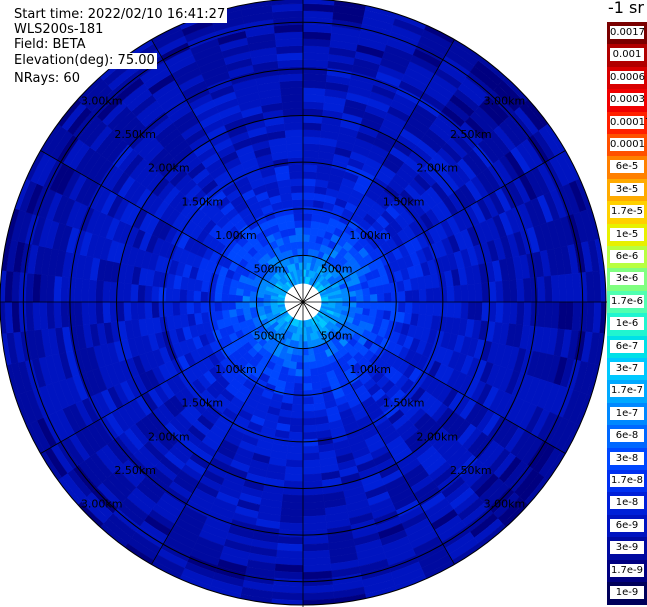  I want to click on range-ring-label: 2.50km, so click(471, 470).